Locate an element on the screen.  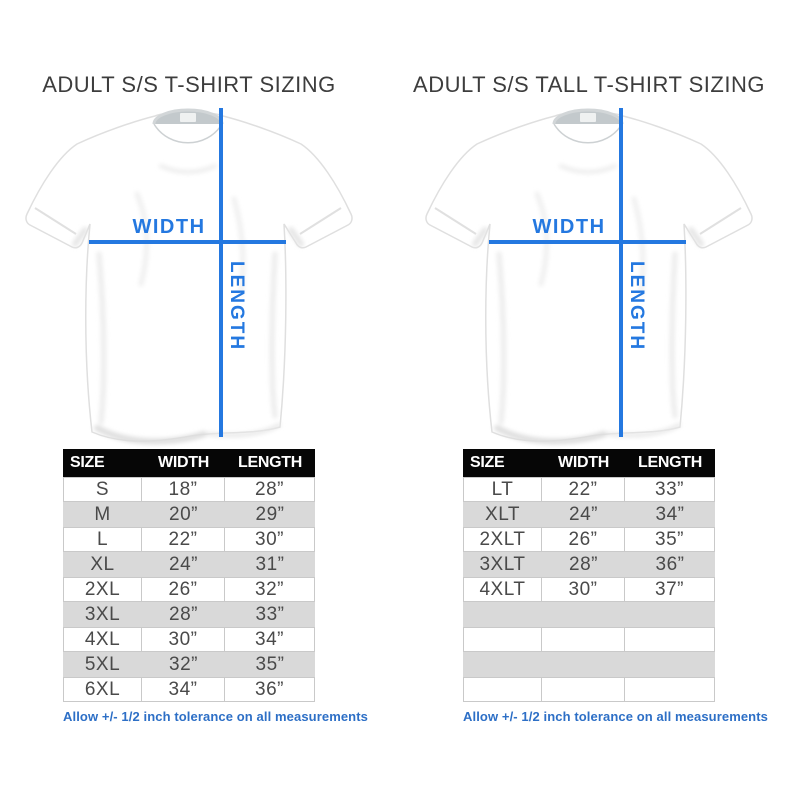
table-row: XL 24” 31” is located at coordinates (189, 564).